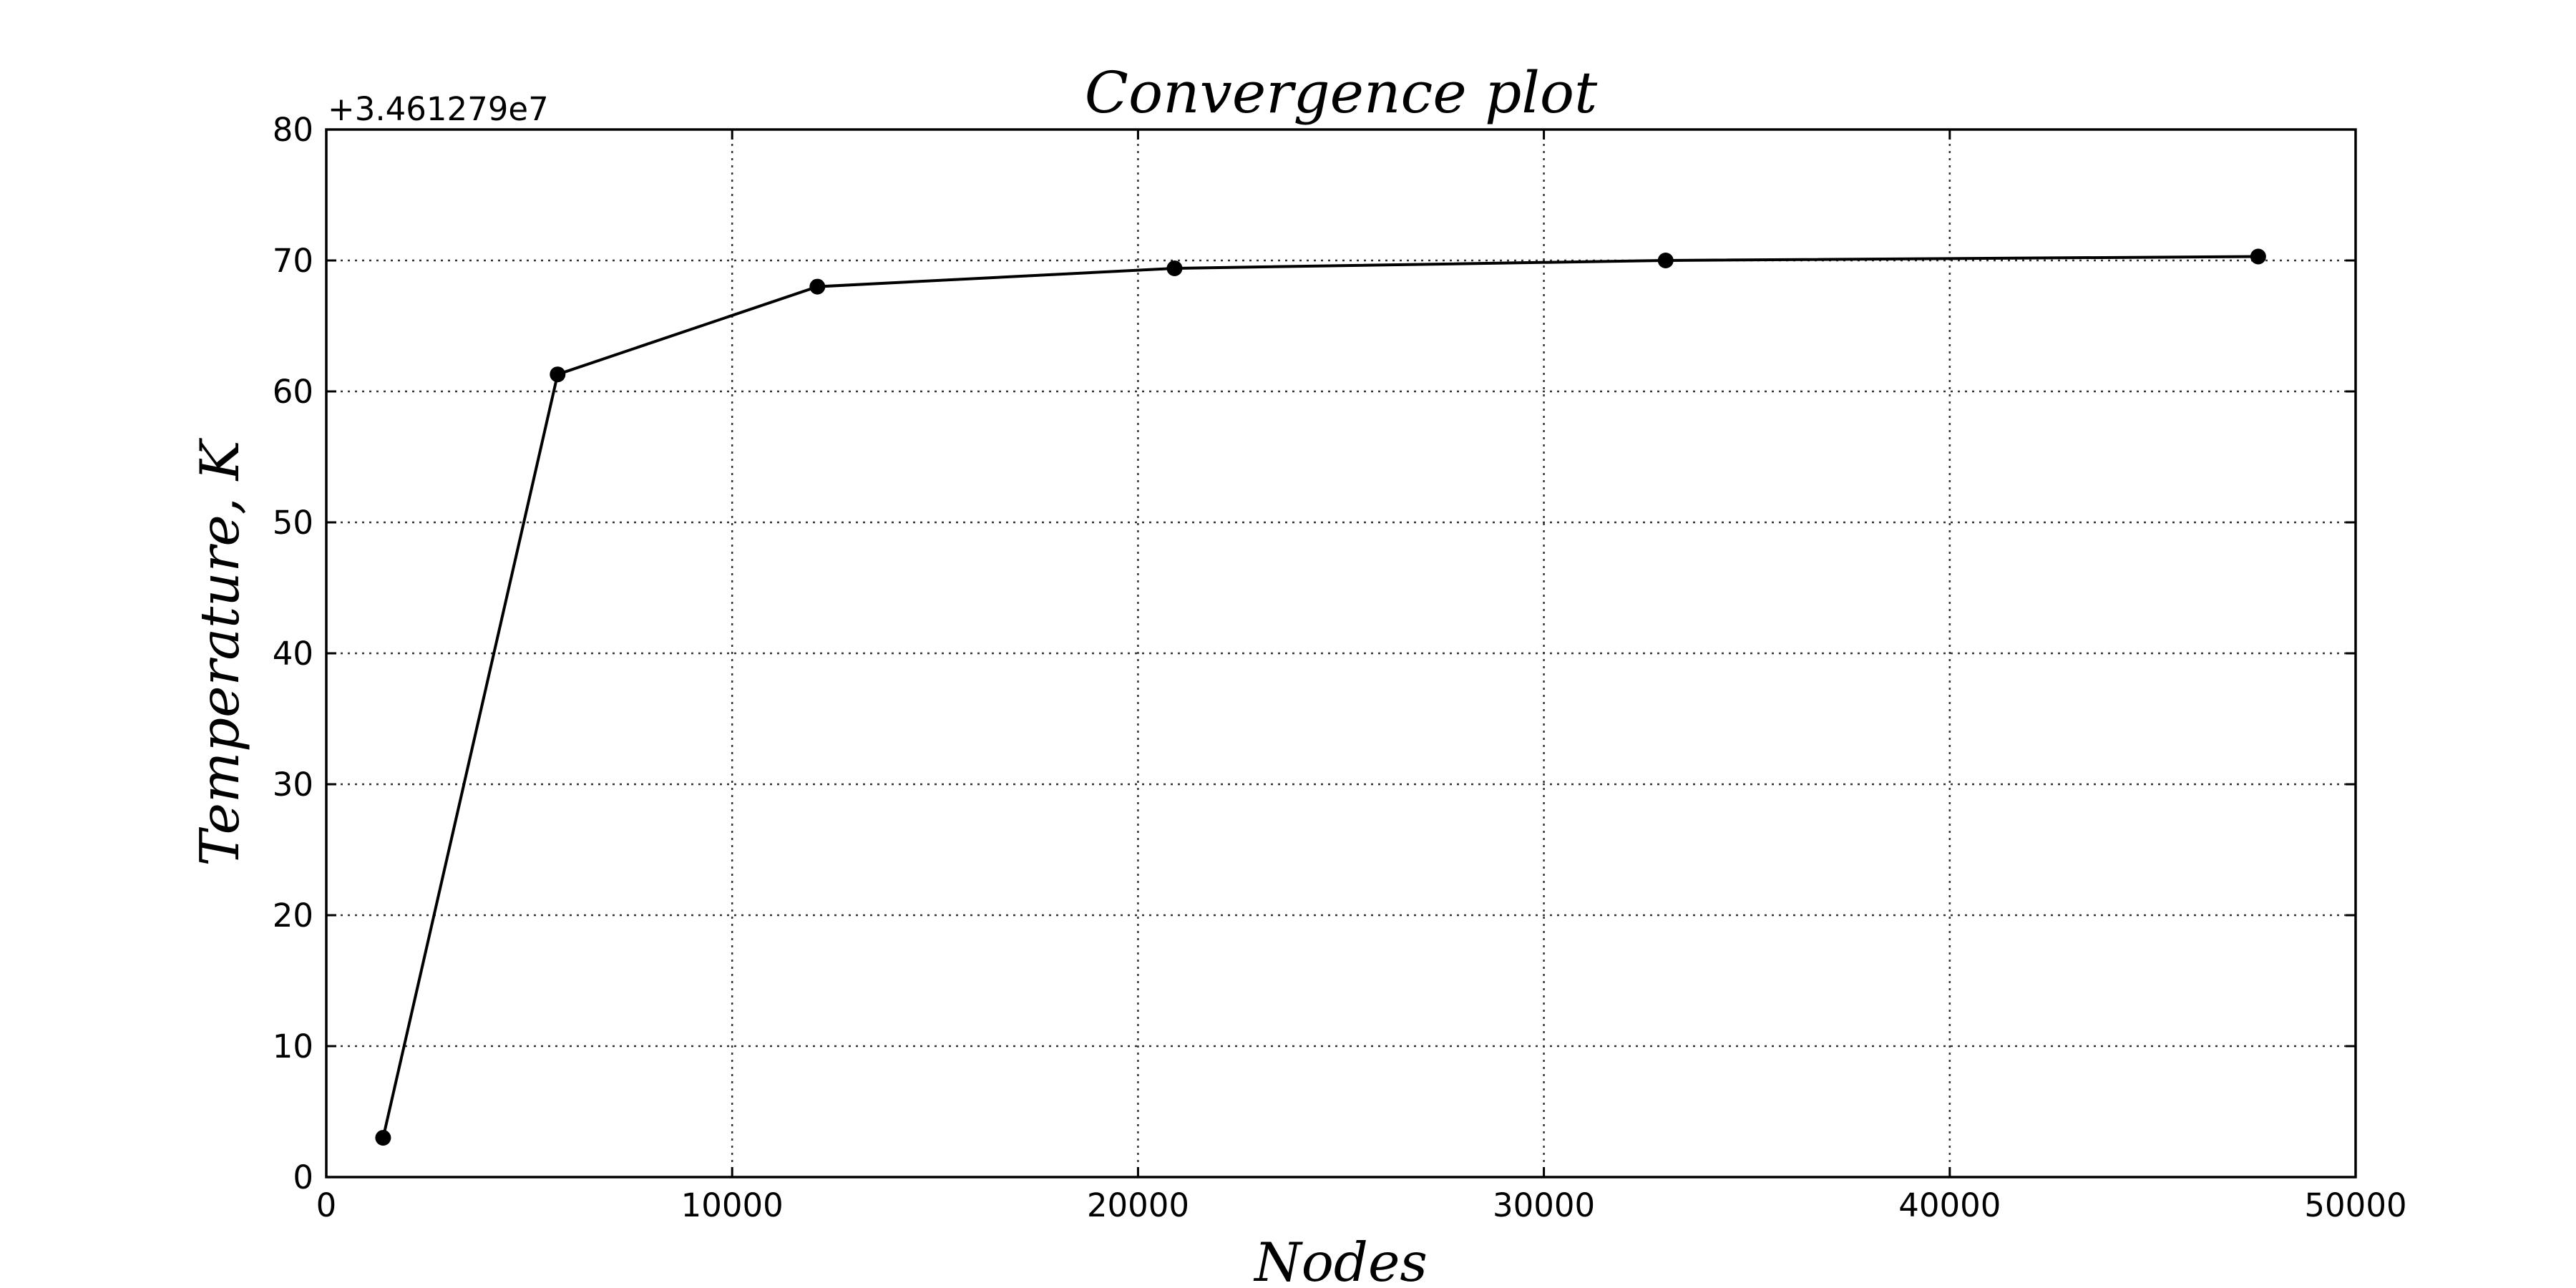  Describe the element at coordinates (293, 261) in the screenshot. I see `y-tick-label: 70` at that location.